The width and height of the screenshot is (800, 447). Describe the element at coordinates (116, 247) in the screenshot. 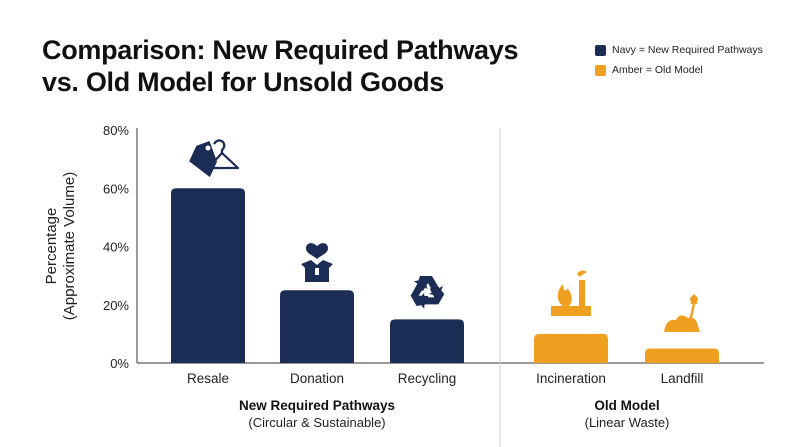

I see `y-tick-label: 40%` at that location.